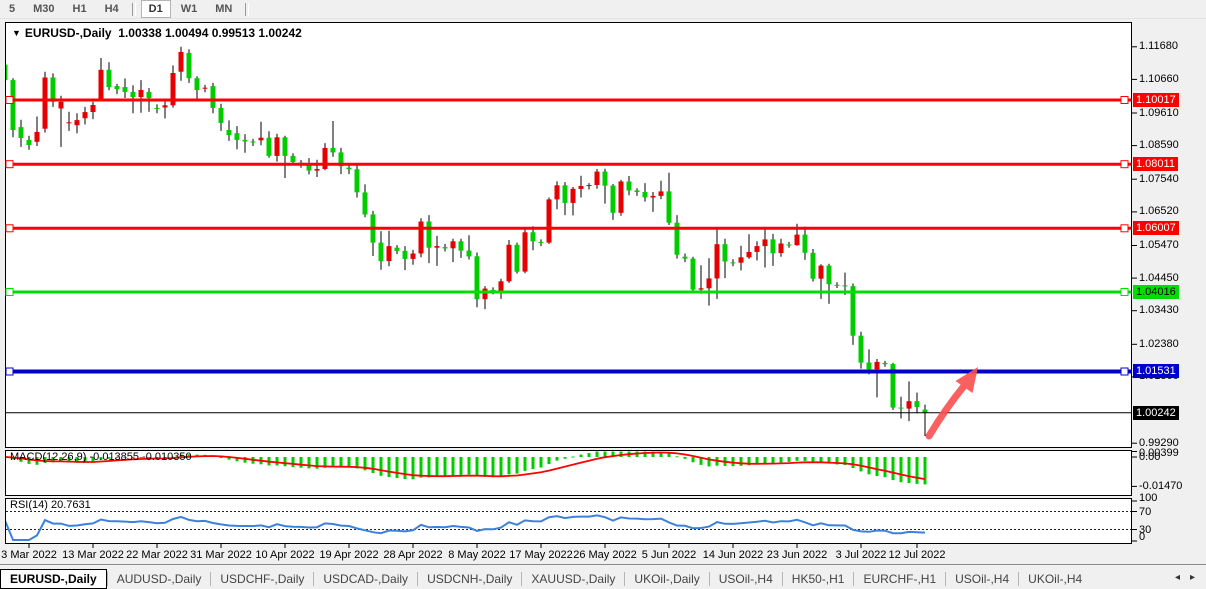 The height and width of the screenshot is (589, 1206). Describe the element at coordinates (29, 555) in the screenshot. I see `date-axis-label: 3 Mar 2022` at that location.